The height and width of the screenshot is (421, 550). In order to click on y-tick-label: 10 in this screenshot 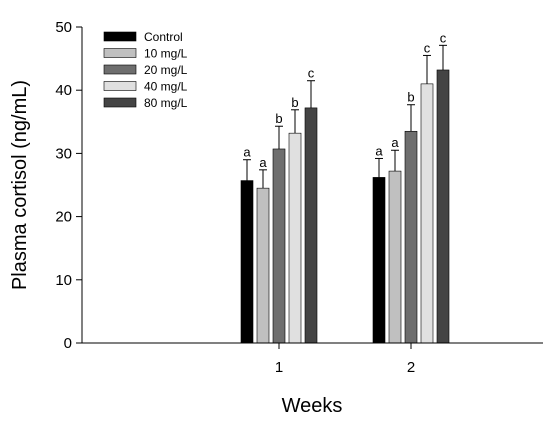, I will do `click(63, 280)`.